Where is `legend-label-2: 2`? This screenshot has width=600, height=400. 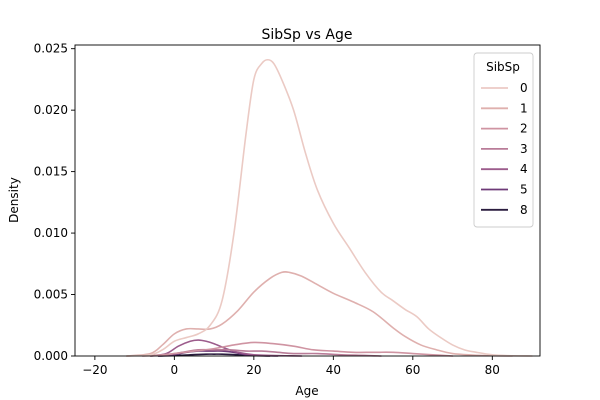
legend-label-2: 2 is located at coordinates (524, 129).